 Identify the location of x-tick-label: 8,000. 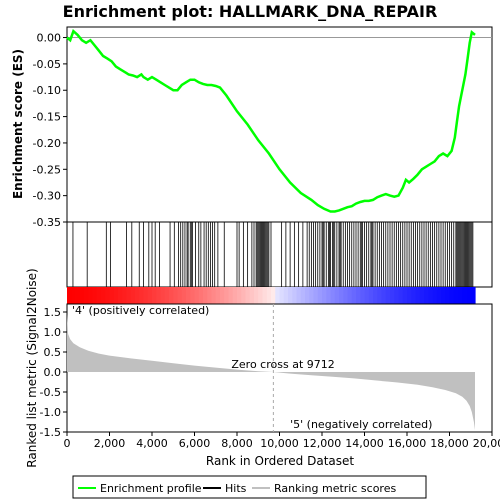
(237, 443).